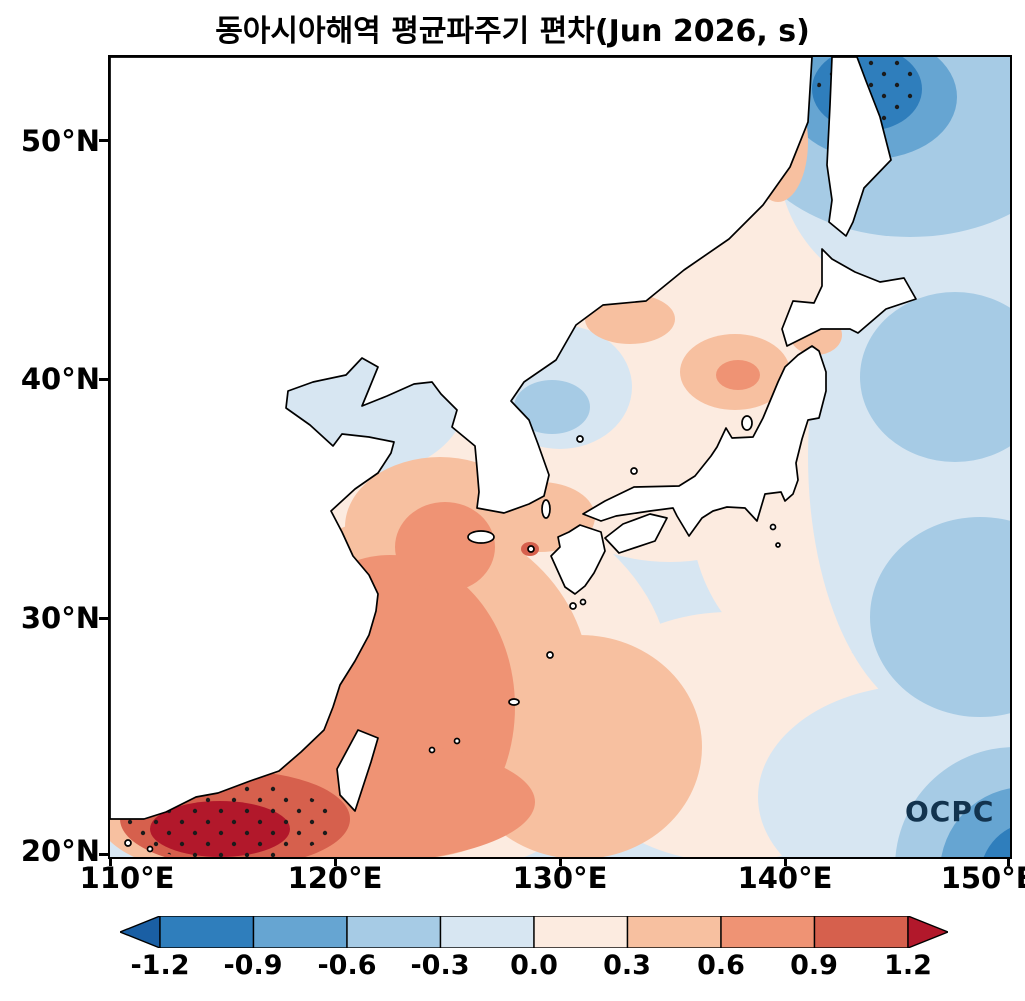  I want to click on cb-tick-2: -0.6, so click(347, 965).